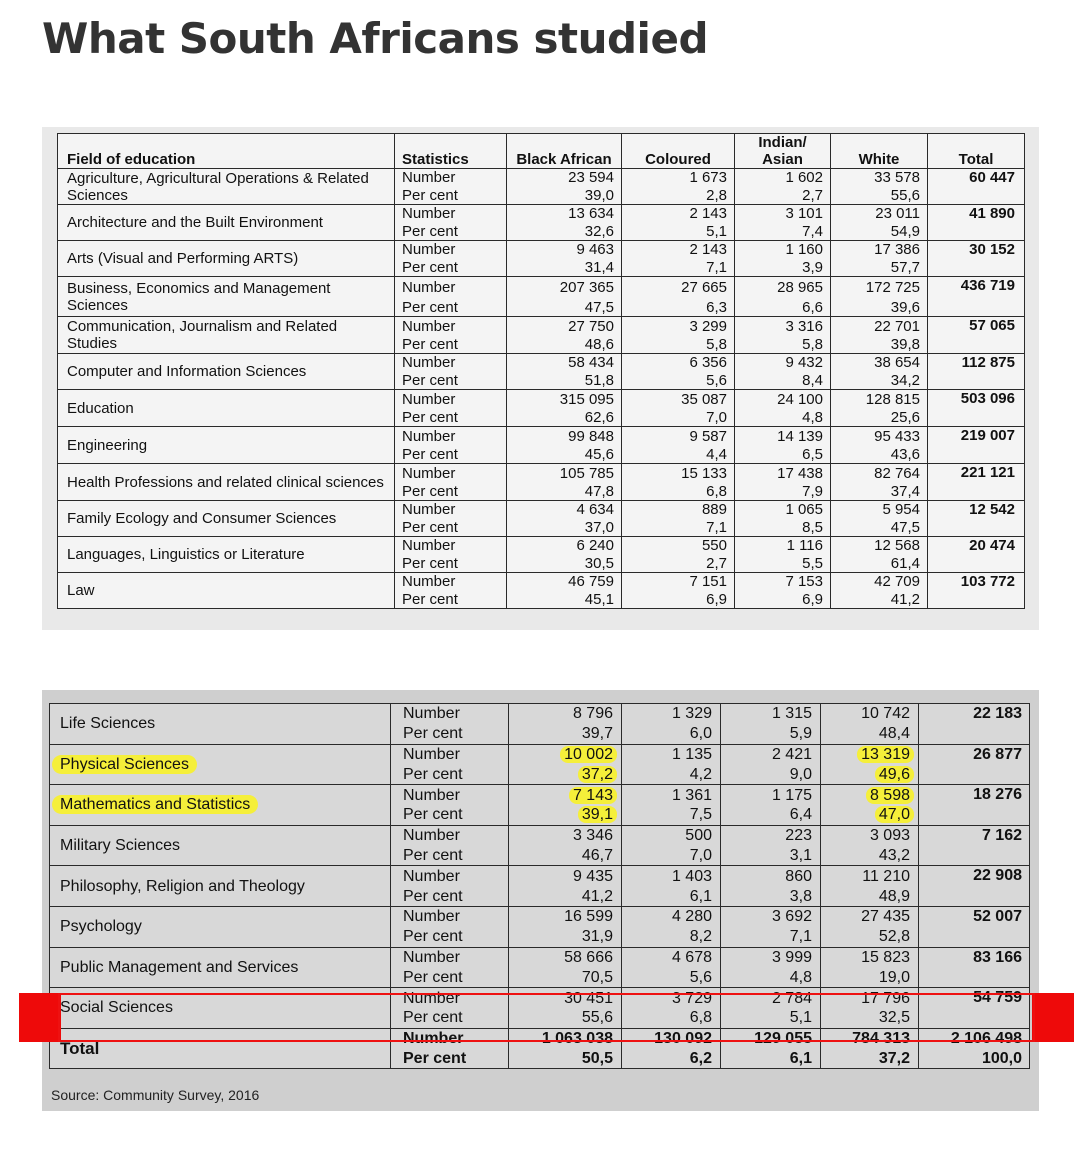  What do you see at coordinates (976, 554) in the screenshot?
I see `total-value: 20 474` at bounding box center [976, 554].